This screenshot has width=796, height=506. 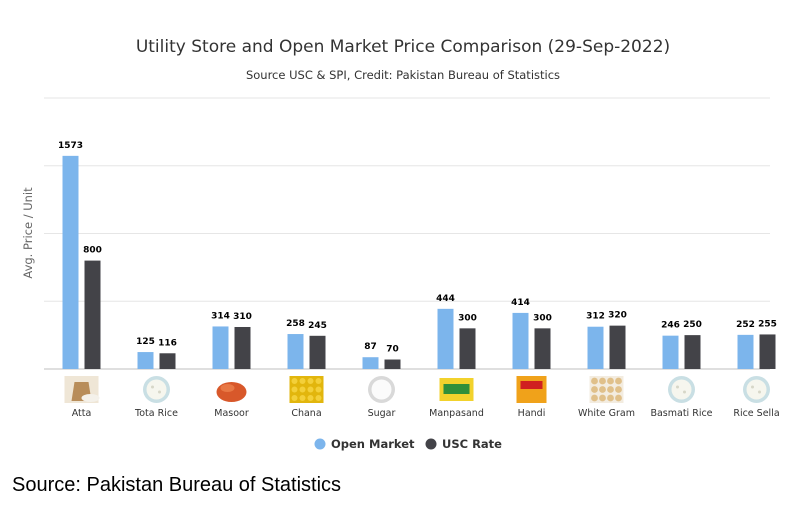 What do you see at coordinates (531, 389) in the screenshot?
I see `ghee-tin-icon` at bounding box center [531, 389].